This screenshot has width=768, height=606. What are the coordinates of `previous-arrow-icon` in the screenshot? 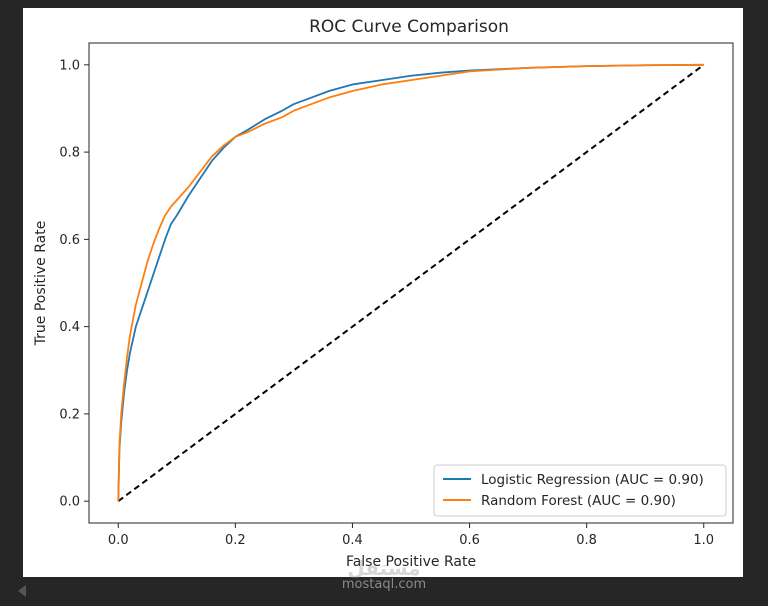 It's located at (22, 591).